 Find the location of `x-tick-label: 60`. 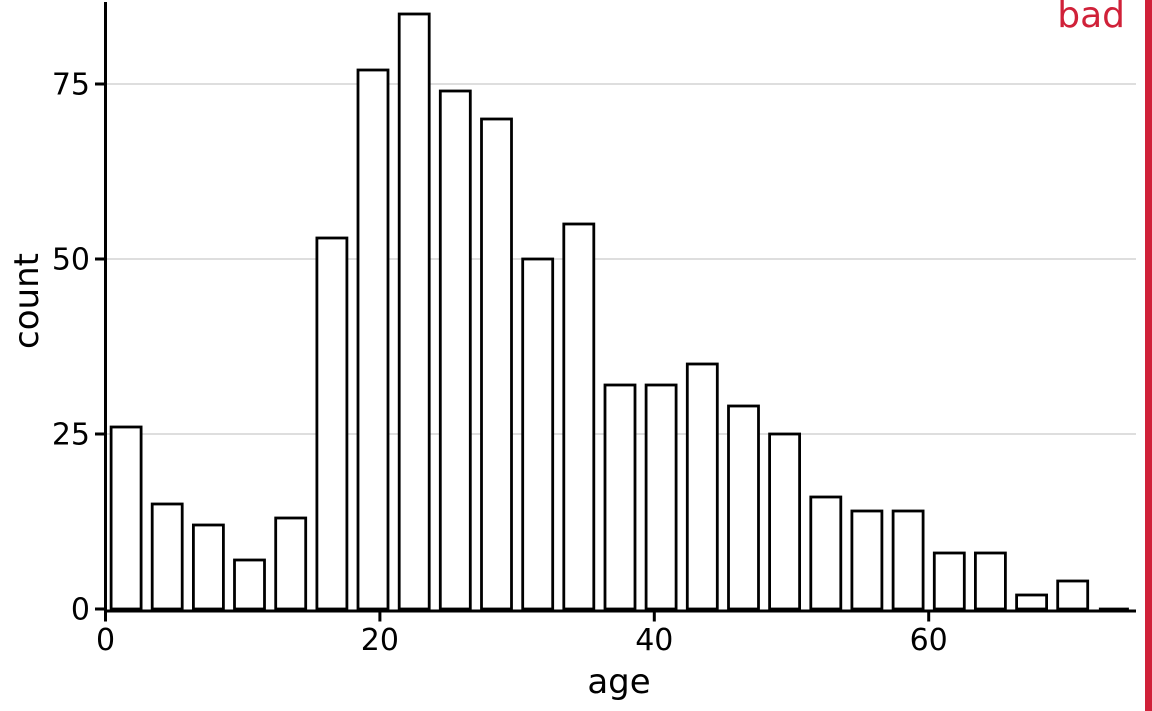

x-tick-label: 60 is located at coordinates (929, 640).